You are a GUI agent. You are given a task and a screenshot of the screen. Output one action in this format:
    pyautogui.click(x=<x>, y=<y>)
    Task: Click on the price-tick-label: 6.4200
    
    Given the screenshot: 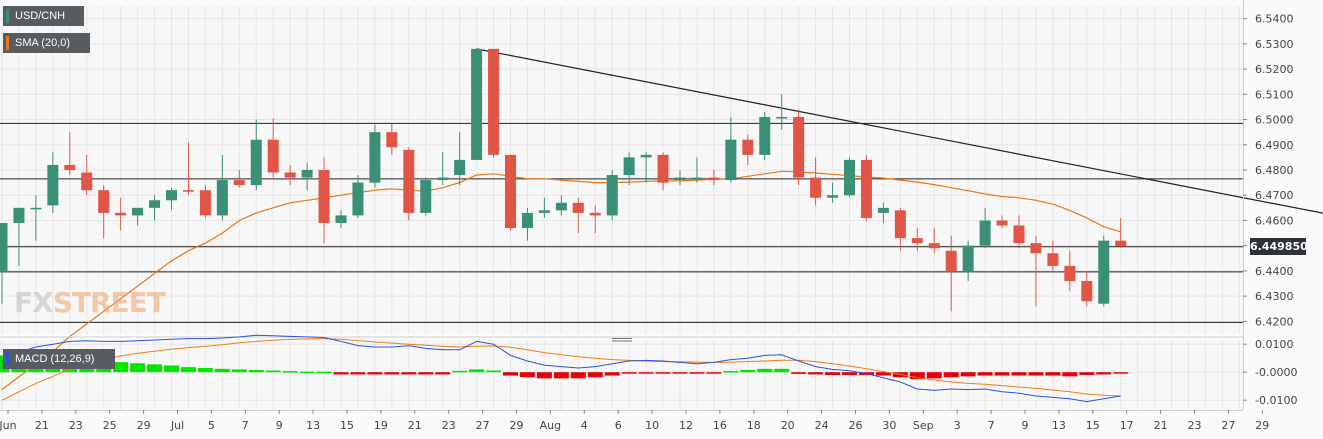 What is the action you would take?
    pyautogui.click(x=1274, y=321)
    